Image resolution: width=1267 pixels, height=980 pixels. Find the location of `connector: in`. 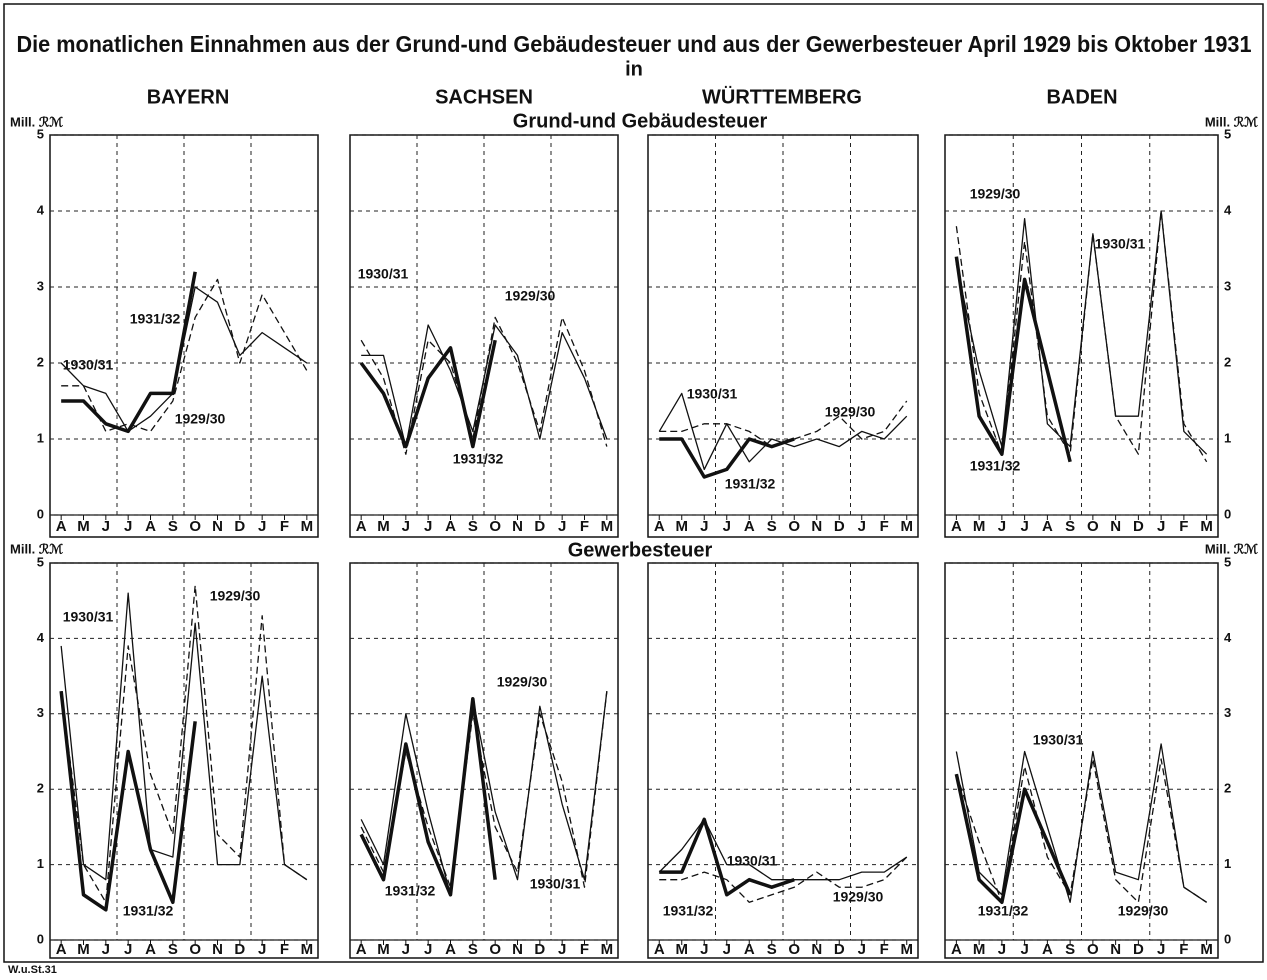

connector: in is located at coordinates (634, 69).